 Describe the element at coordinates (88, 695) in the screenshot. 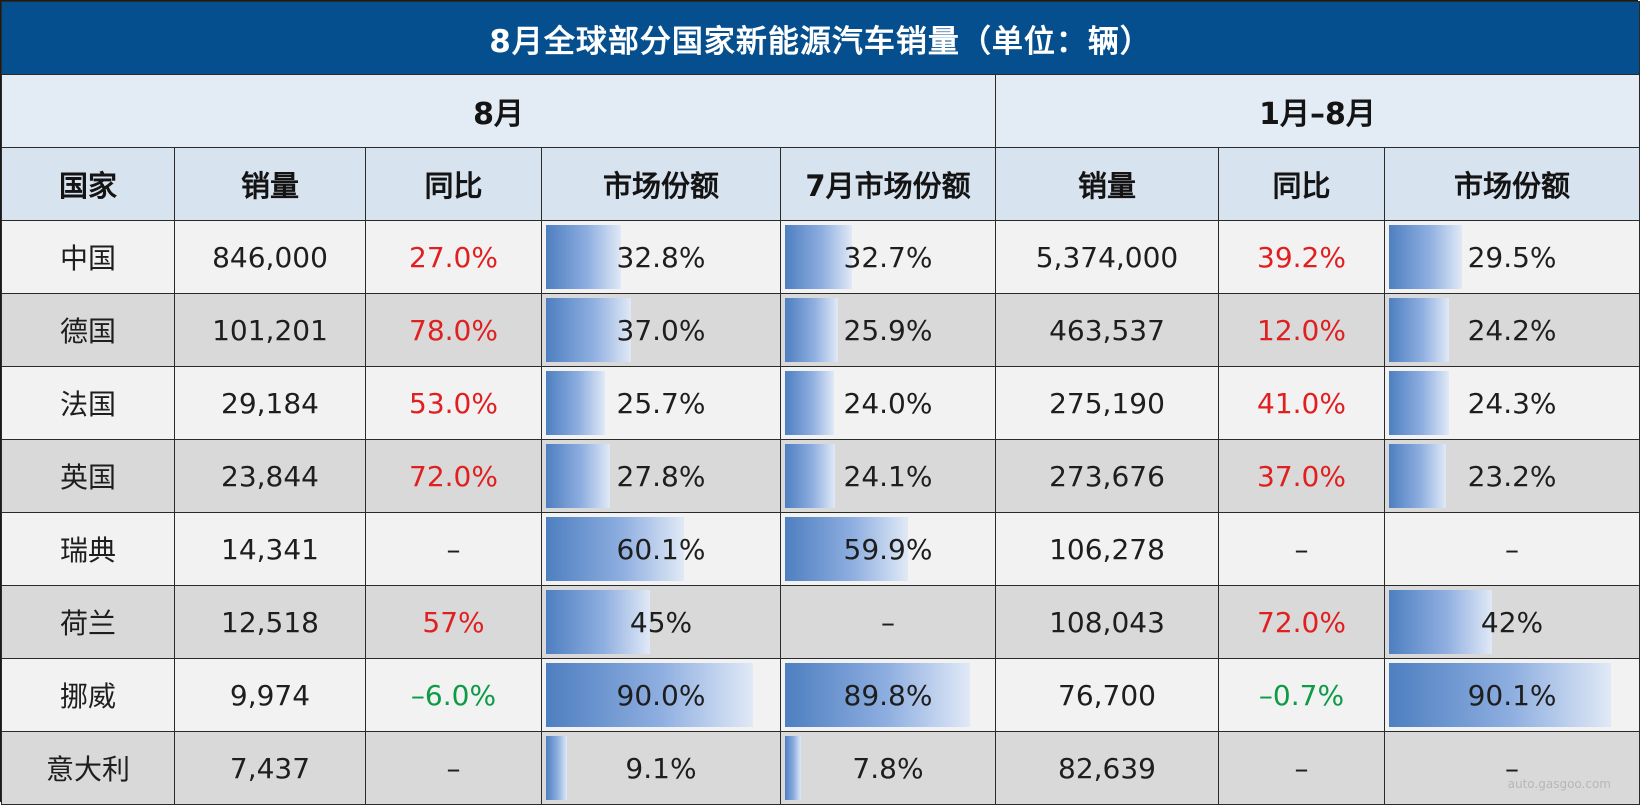

I see `cell-country: 挪威` at that location.